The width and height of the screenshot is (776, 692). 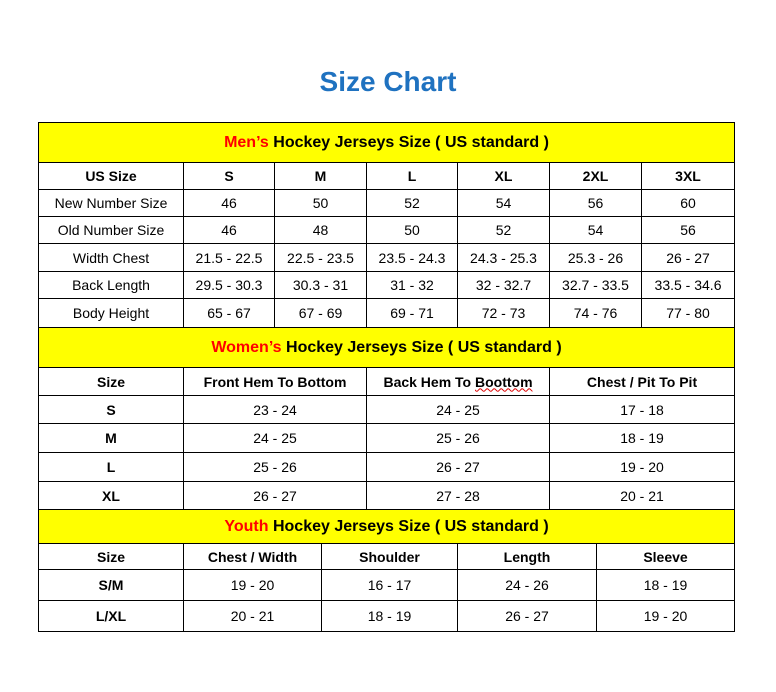 I want to click on table-cell: 17 - 18, so click(x=642, y=409).